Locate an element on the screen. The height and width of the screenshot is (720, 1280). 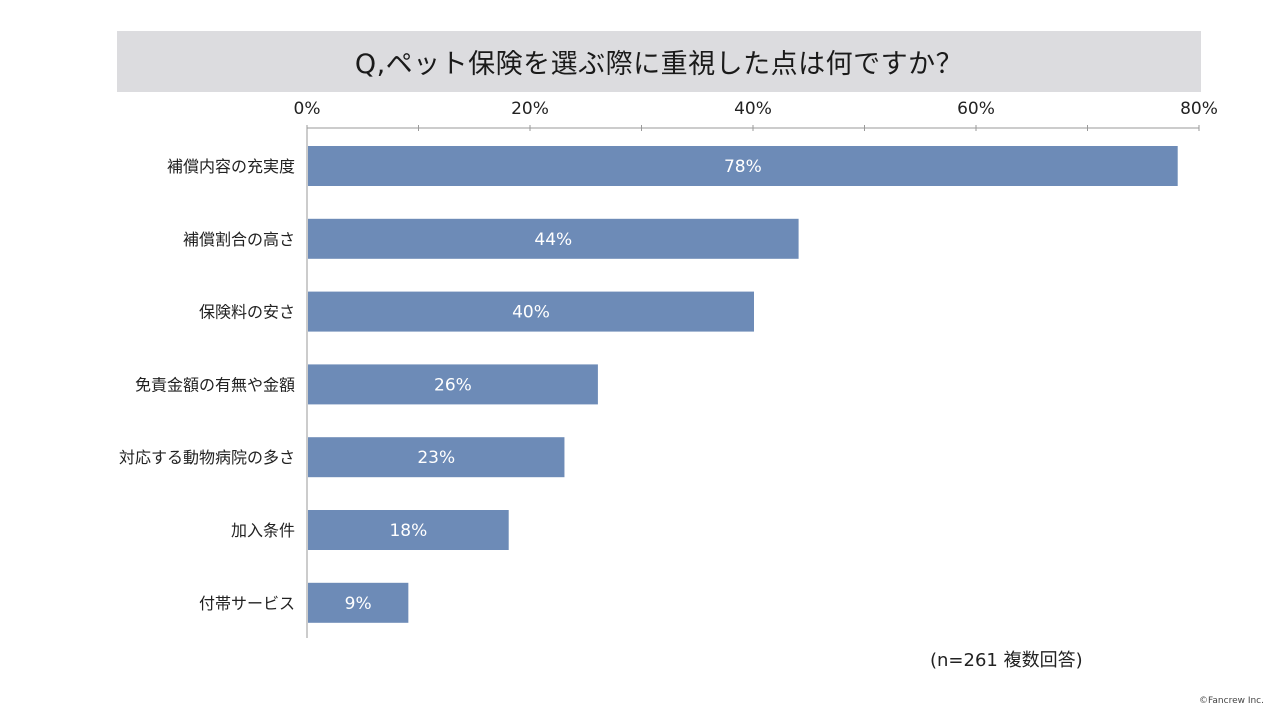
x-tick-label: 20% is located at coordinates (530, 109).